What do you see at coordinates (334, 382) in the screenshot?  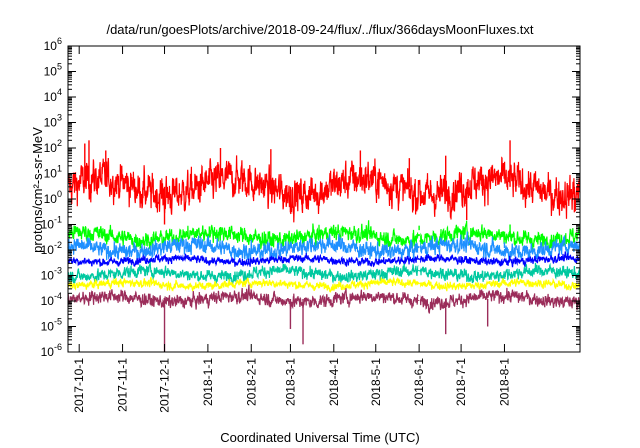 I see `x-tick-label: 2018-4-1` at bounding box center [334, 382].